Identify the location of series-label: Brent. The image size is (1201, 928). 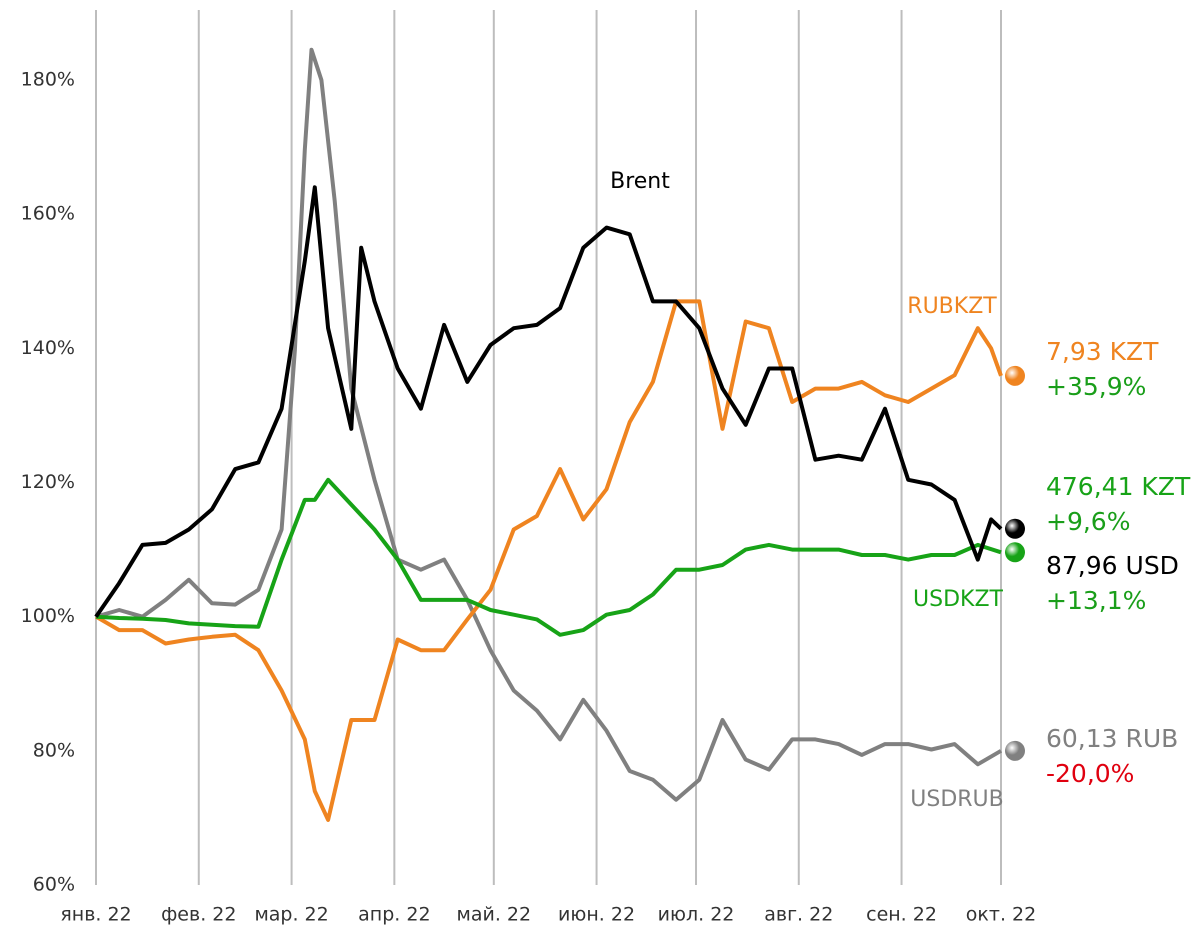
(640, 181).